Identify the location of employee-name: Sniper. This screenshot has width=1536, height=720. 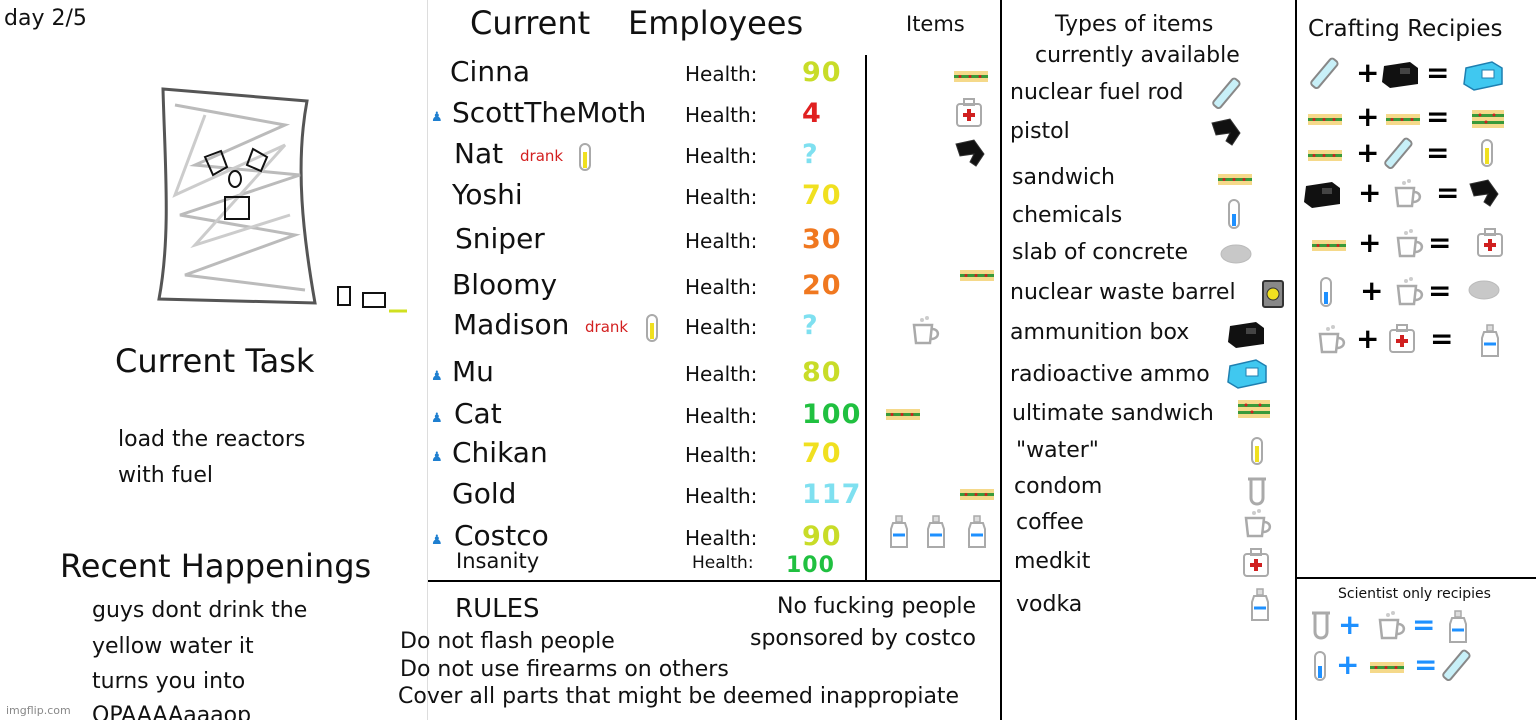
(500, 238).